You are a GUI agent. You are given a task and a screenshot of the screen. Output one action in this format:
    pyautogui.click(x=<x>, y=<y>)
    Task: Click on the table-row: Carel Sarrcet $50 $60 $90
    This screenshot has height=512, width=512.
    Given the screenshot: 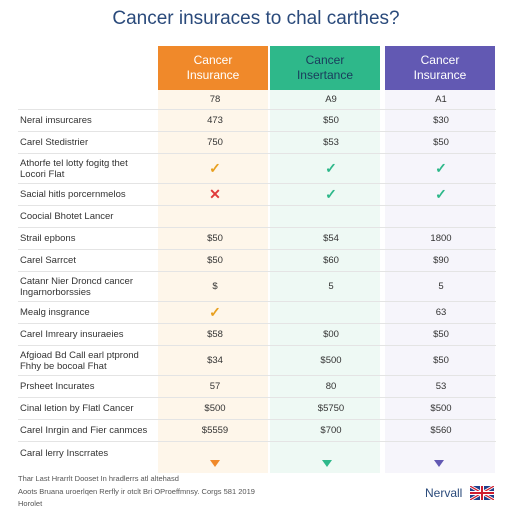 What is the action you would take?
    pyautogui.click(x=257, y=261)
    